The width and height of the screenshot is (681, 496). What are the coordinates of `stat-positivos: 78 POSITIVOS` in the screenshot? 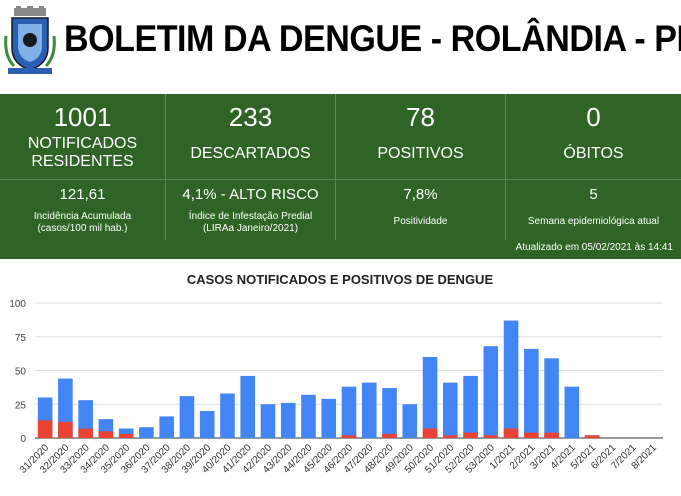 It's located at (421, 137).